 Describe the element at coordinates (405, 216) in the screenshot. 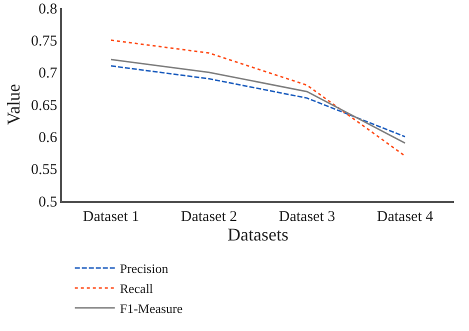

I see `x-tick-label: Dataset 4` at that location.